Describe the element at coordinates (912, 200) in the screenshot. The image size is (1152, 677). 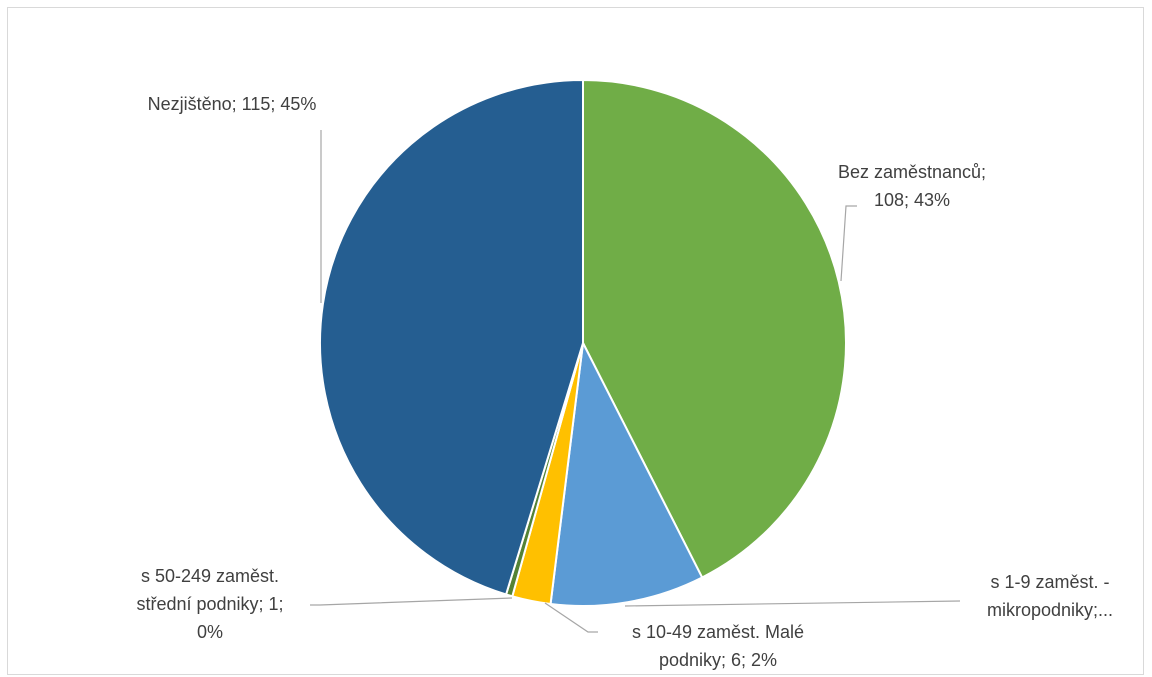
I see `data-label-line: 108; 43%` at that location.